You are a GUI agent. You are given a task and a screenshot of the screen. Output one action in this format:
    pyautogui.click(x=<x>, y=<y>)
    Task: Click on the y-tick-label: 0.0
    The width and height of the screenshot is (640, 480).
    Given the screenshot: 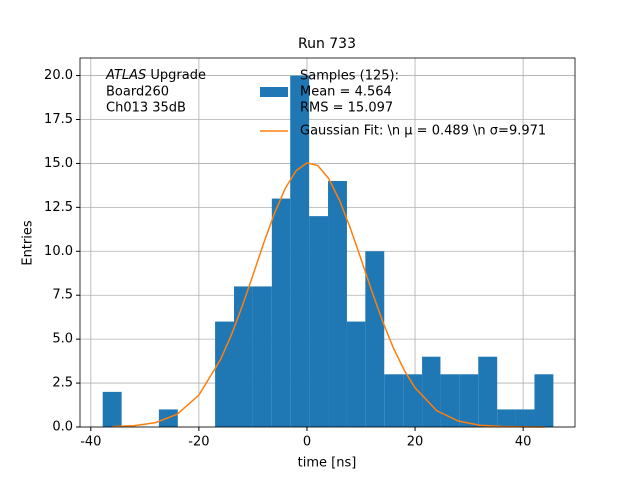 What is the action you would take?
    pyautogui.click(x=62, y=427)
    